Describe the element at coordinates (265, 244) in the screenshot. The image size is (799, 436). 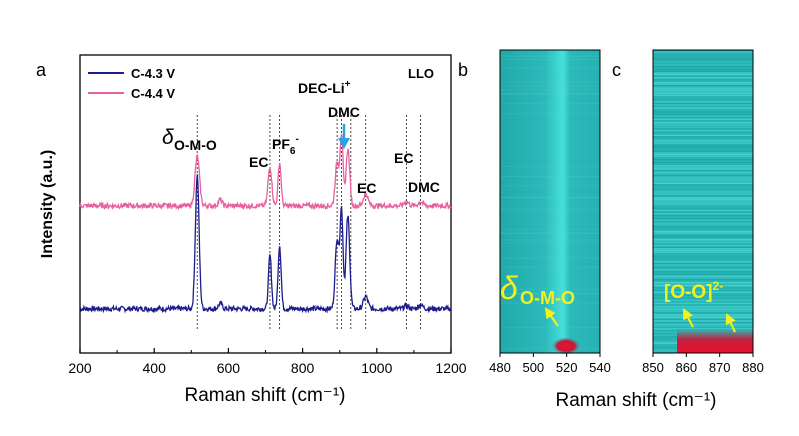
I see `series-line-c43` at that location.